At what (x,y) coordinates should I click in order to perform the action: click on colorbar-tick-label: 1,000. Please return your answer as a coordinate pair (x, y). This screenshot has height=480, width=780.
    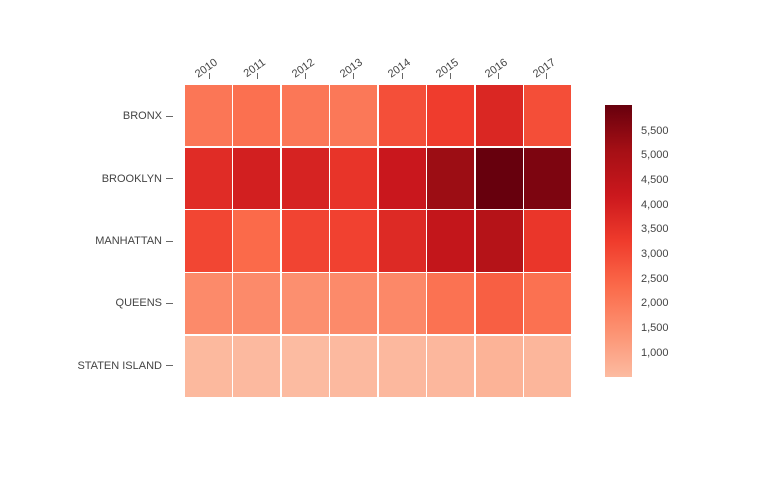
    Looking at the image, I should click on (655, 352).